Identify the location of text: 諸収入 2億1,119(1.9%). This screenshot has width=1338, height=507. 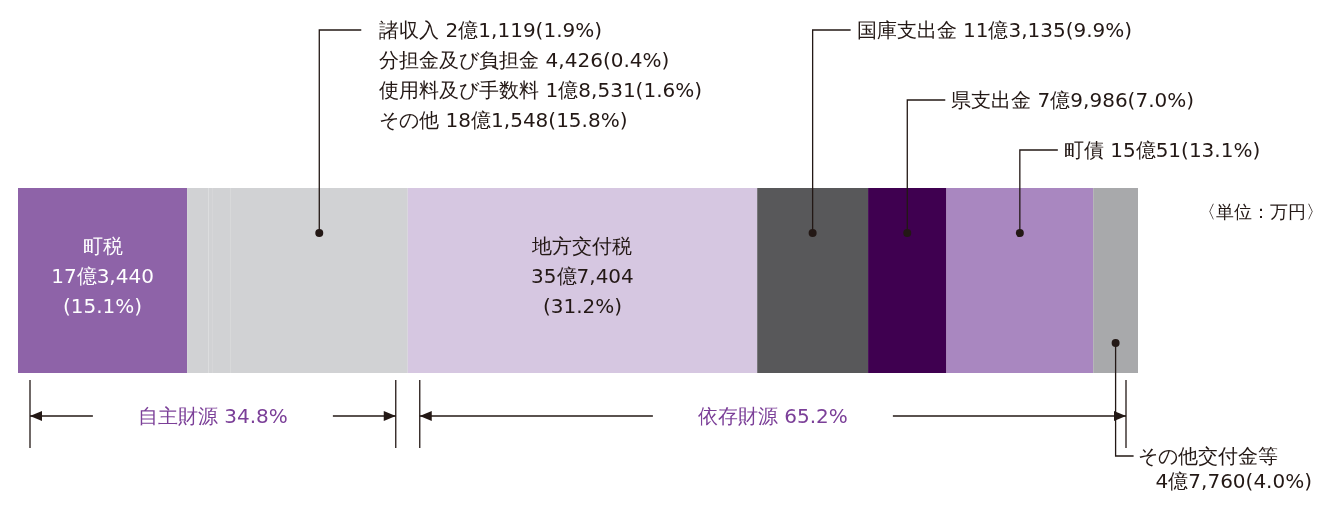
(491, 30).